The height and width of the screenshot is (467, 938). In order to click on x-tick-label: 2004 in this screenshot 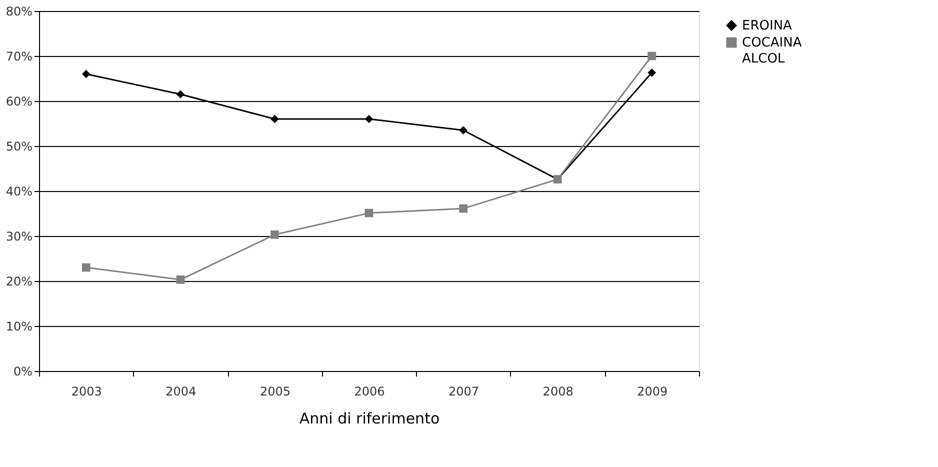, I will do `click(181, 391)`.